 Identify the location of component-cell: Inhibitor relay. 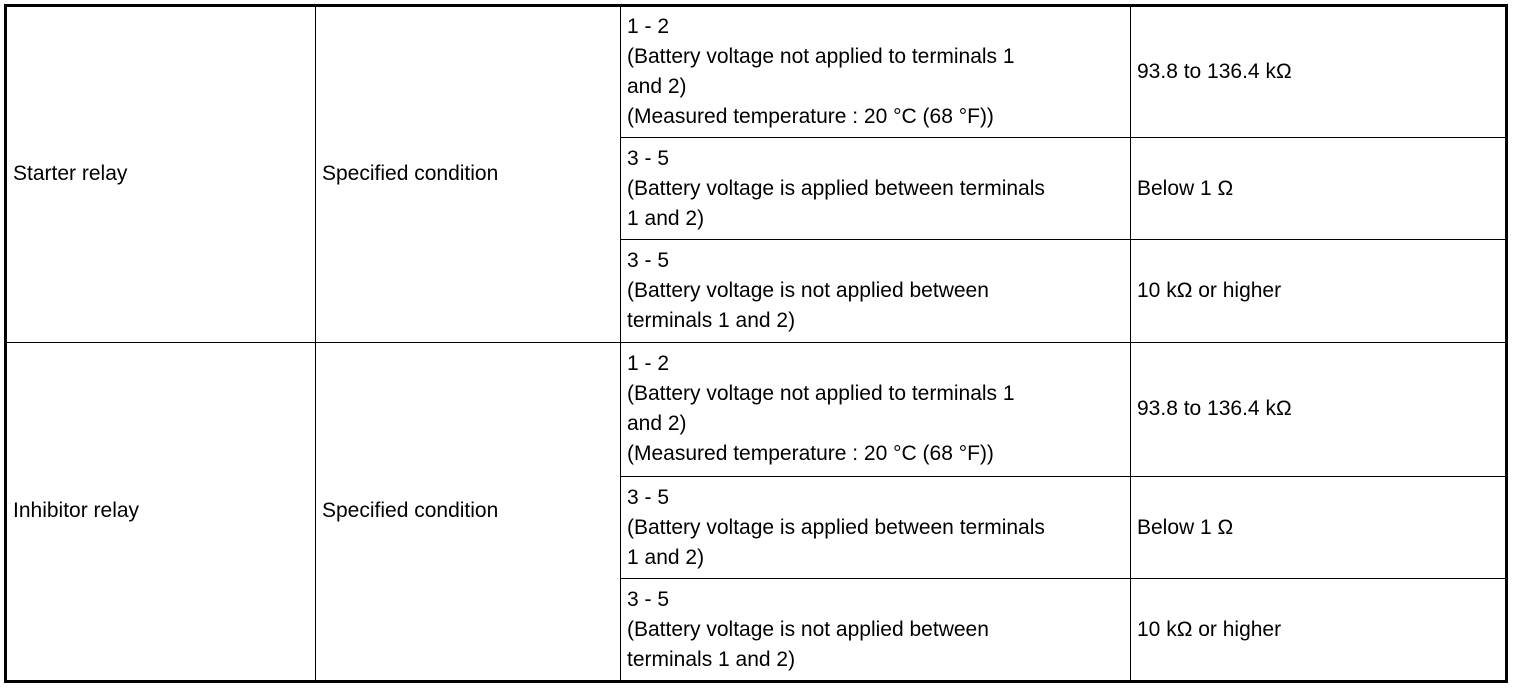
(160, 512).